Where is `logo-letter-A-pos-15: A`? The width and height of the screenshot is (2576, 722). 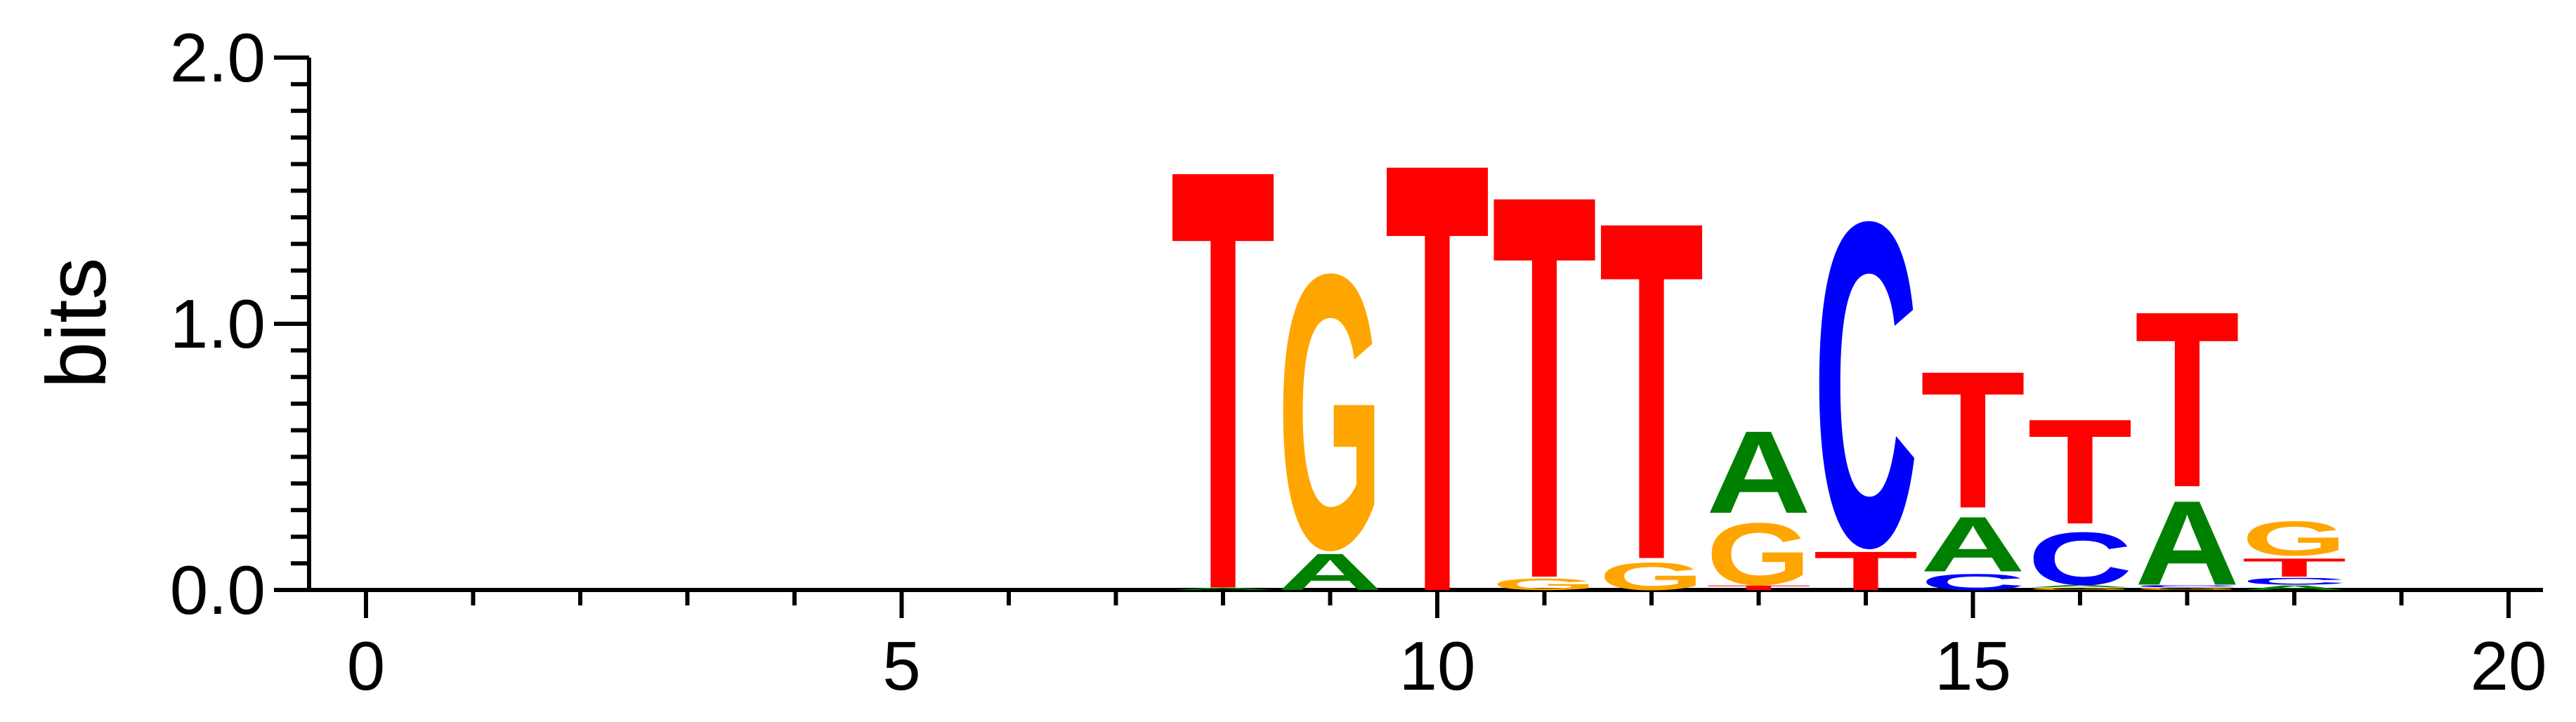
logo-letter-A-pos-15: A is located at coordinates (1973, 545).